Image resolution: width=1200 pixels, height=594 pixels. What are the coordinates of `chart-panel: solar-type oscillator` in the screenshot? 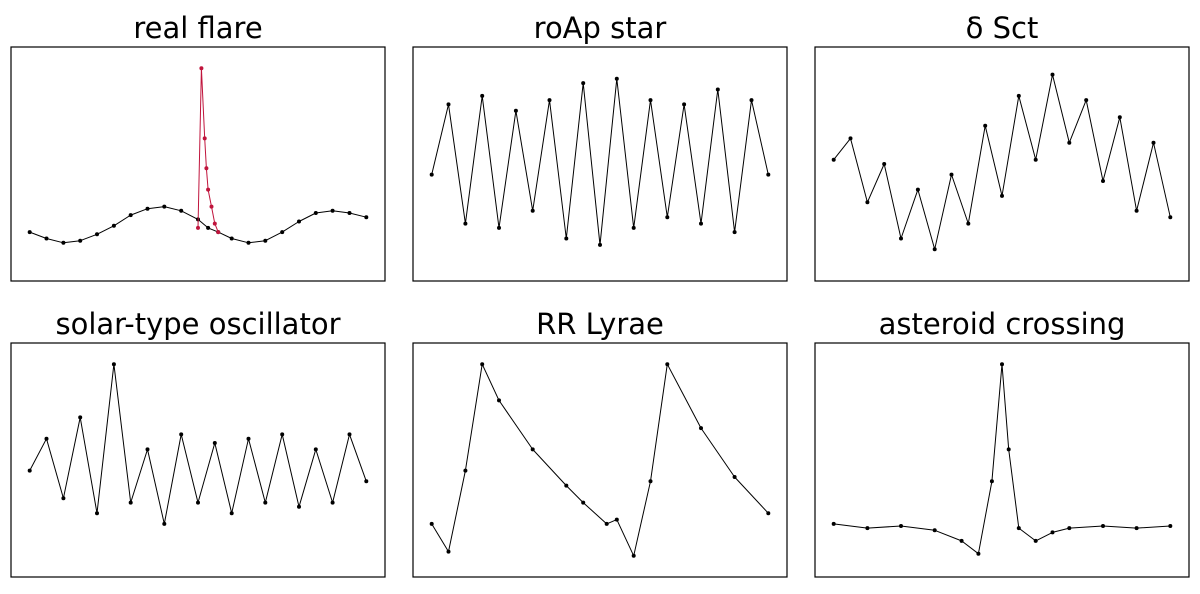 It's located at (198, 442).